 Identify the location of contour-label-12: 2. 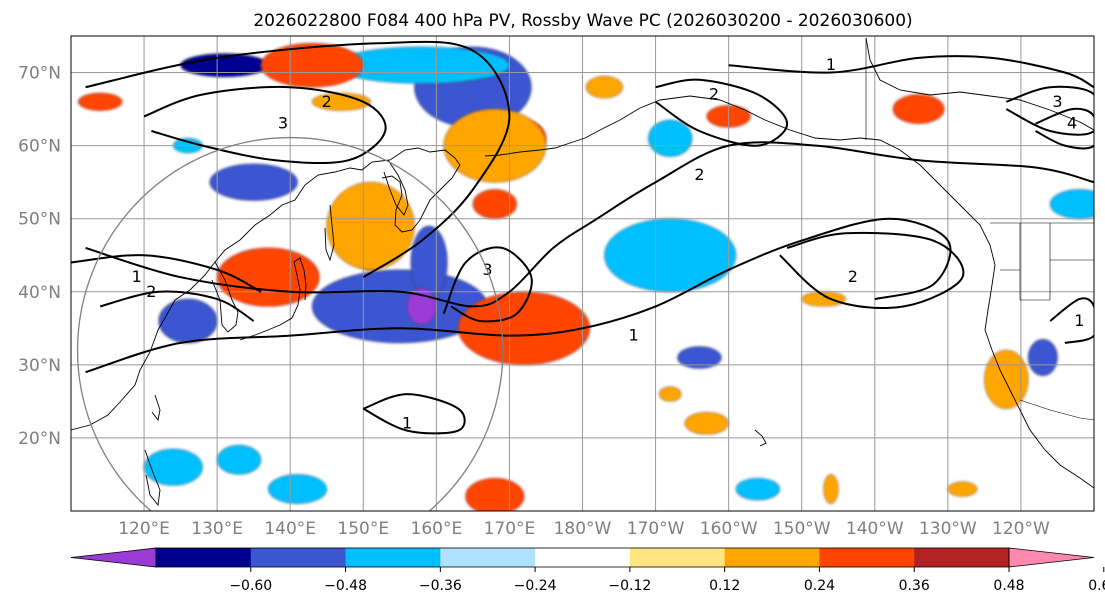
(151, 291).